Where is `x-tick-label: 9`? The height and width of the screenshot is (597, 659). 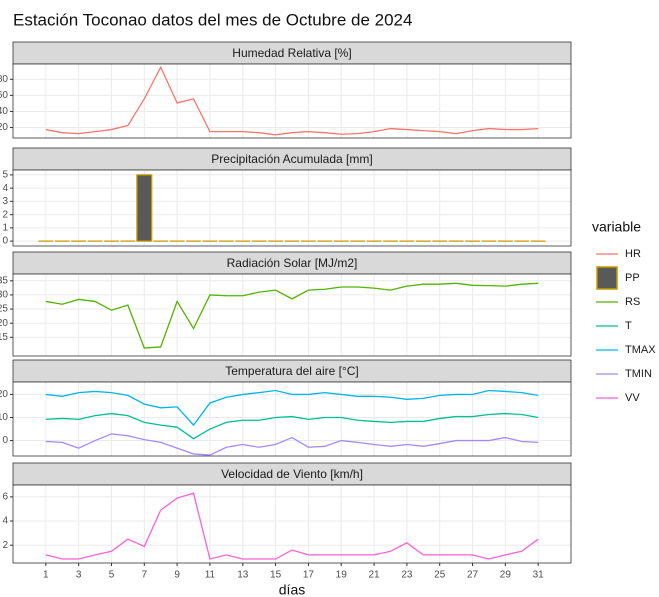 x-tick-label: 9 is located at coordinates (177, 575).